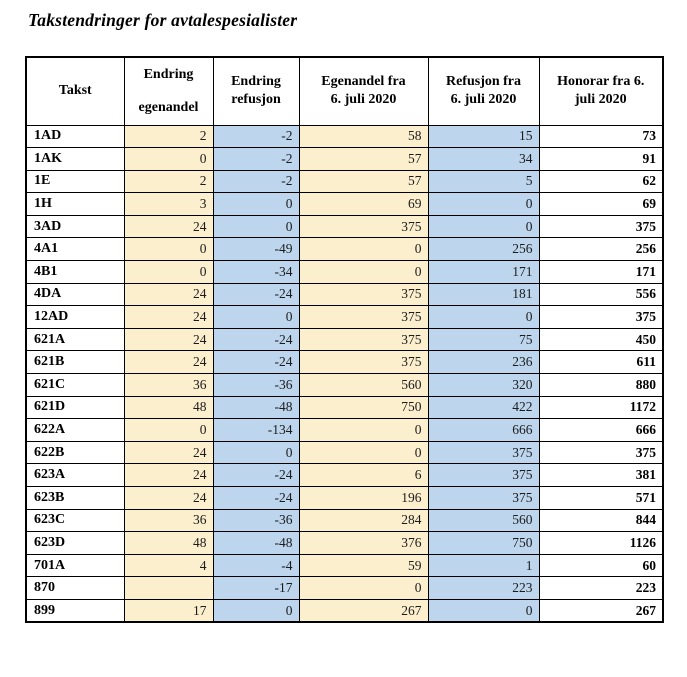 This screenshot has width=687, height=677. Describe the element at coordinates (601, 385) in the screenshot. I see `honorar-cell: 880` at that location.